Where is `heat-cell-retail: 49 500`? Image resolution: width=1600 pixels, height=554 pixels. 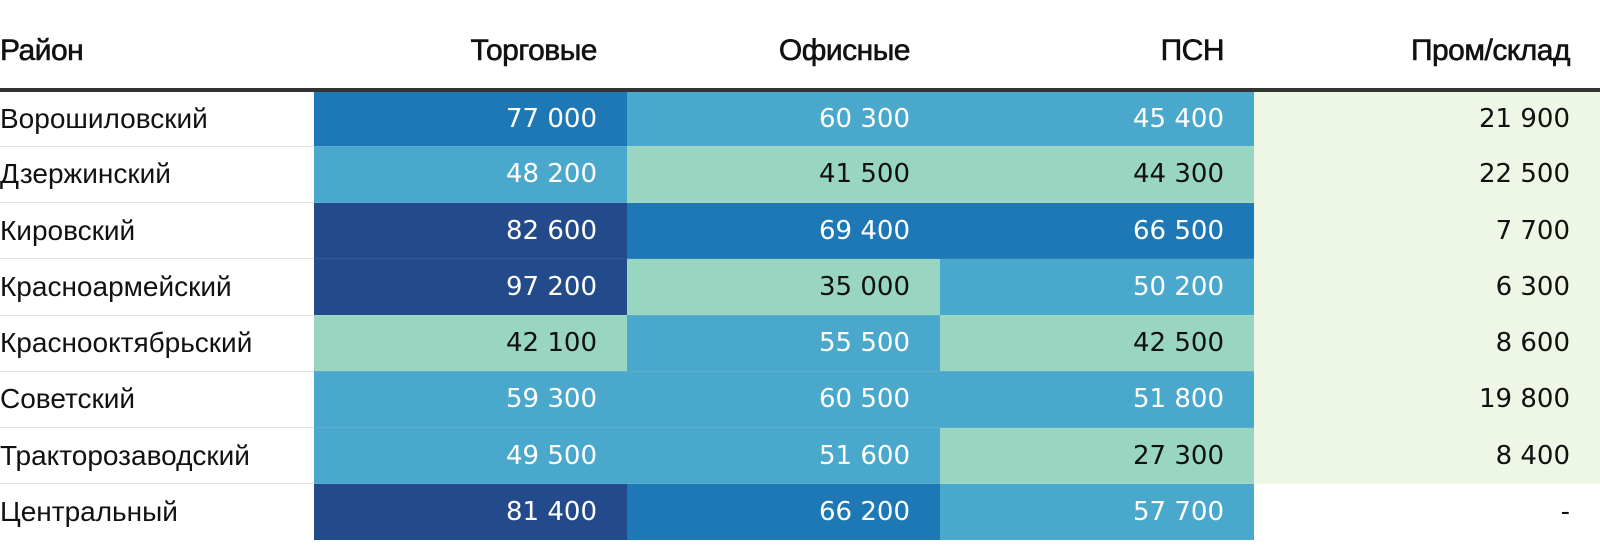 heat-cell-retail: 49 500 is located at coordinates (470, 456).